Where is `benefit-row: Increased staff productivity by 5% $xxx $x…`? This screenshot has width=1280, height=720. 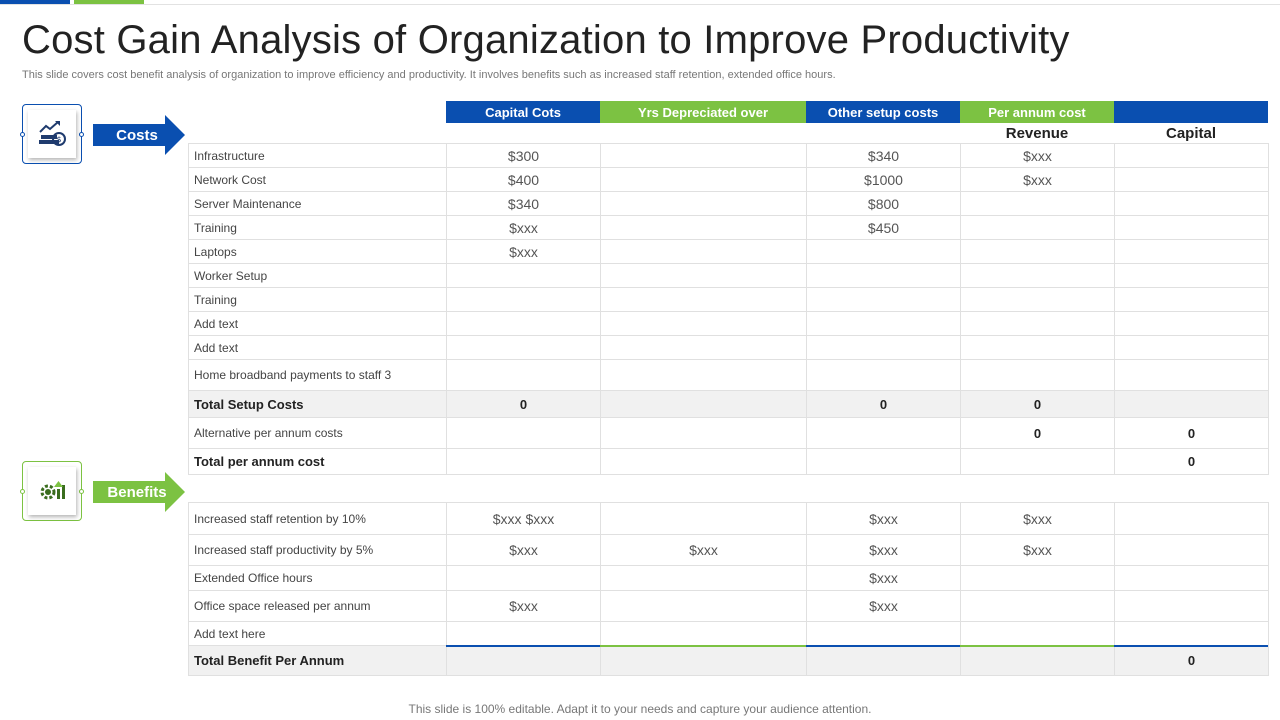
benefit-row: Increased staff productivity by 5% $xxx $x… is located at coordinates (728, 550).